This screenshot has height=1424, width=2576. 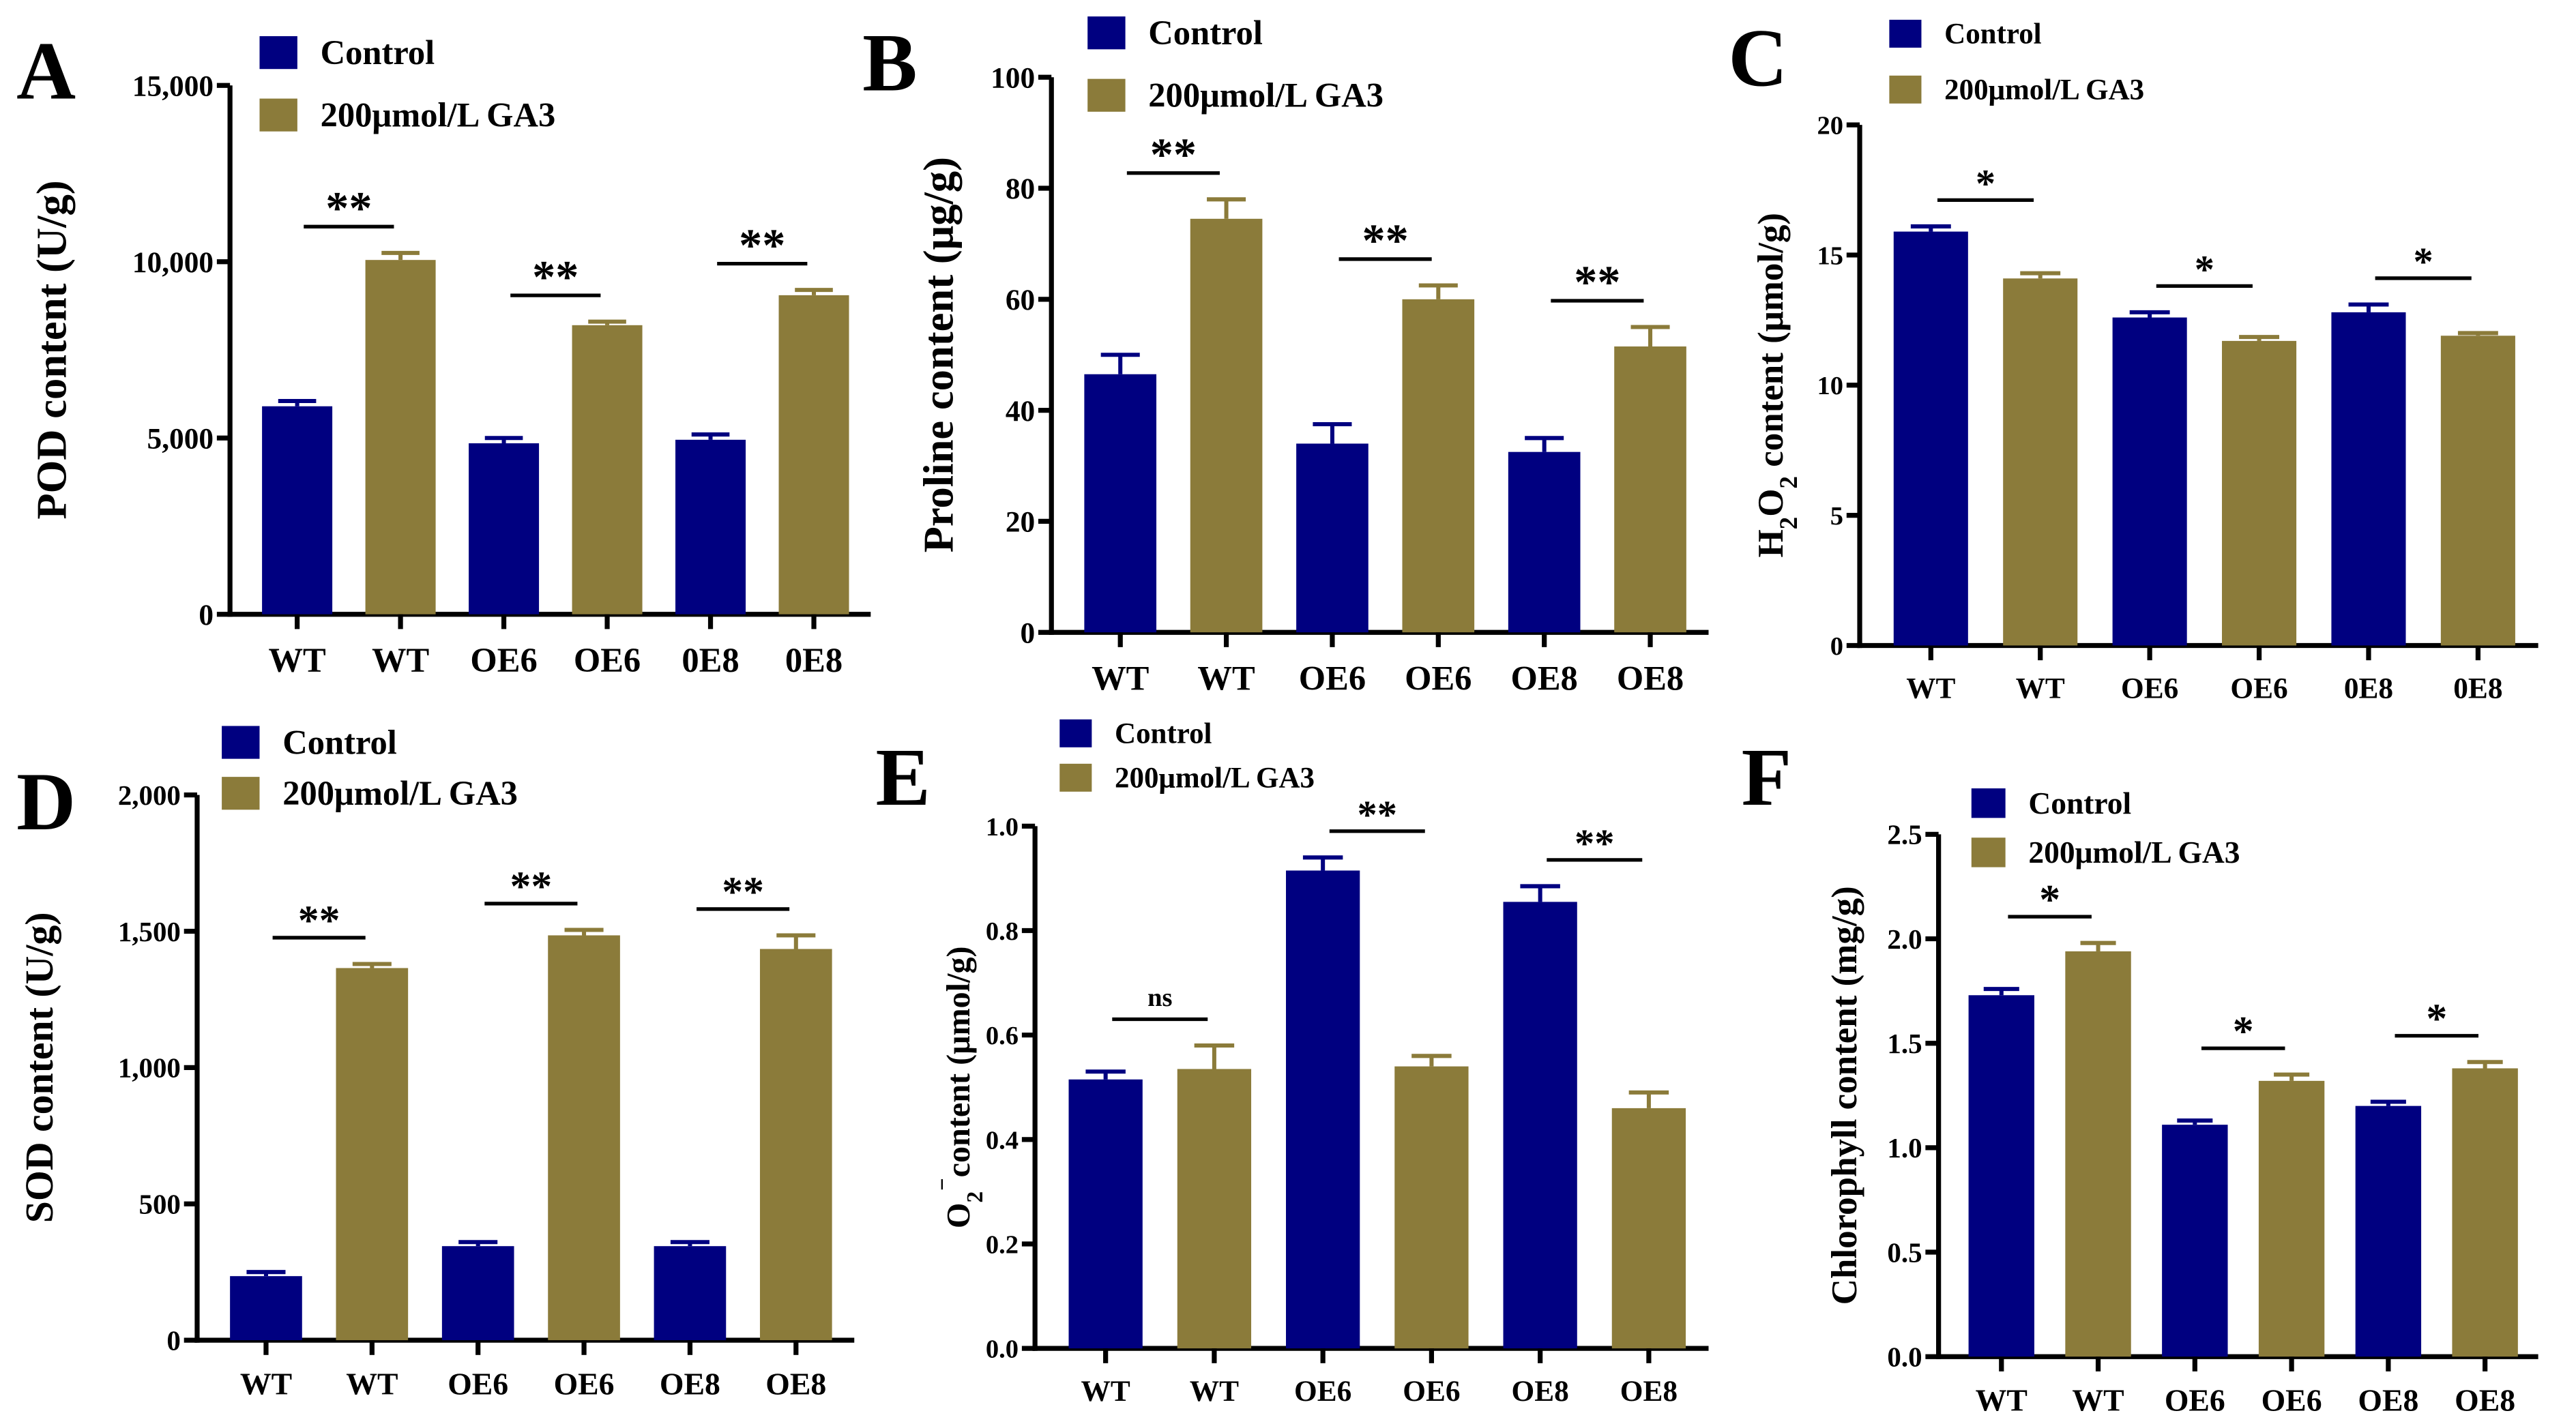 I want to click on y-tick-label: 40, so click(x=1020, y=411).